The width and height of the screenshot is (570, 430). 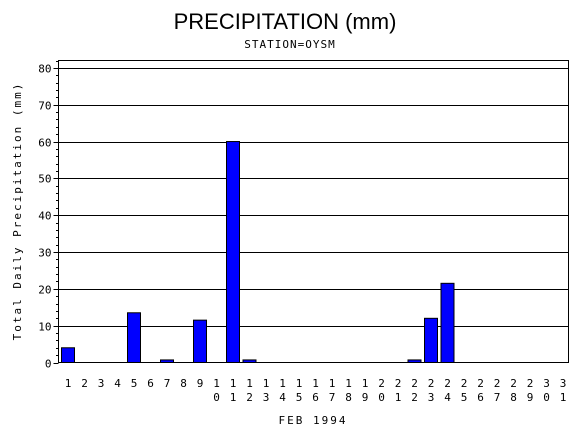 I want to click on y-tick-label: 30, so click(x=44, y=253).